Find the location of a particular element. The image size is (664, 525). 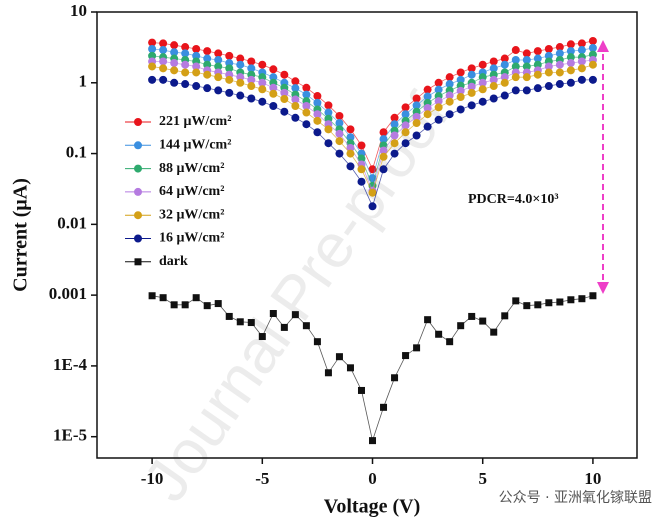

legend-label: 32 μW/cm² is located at coordinates (191, 214).